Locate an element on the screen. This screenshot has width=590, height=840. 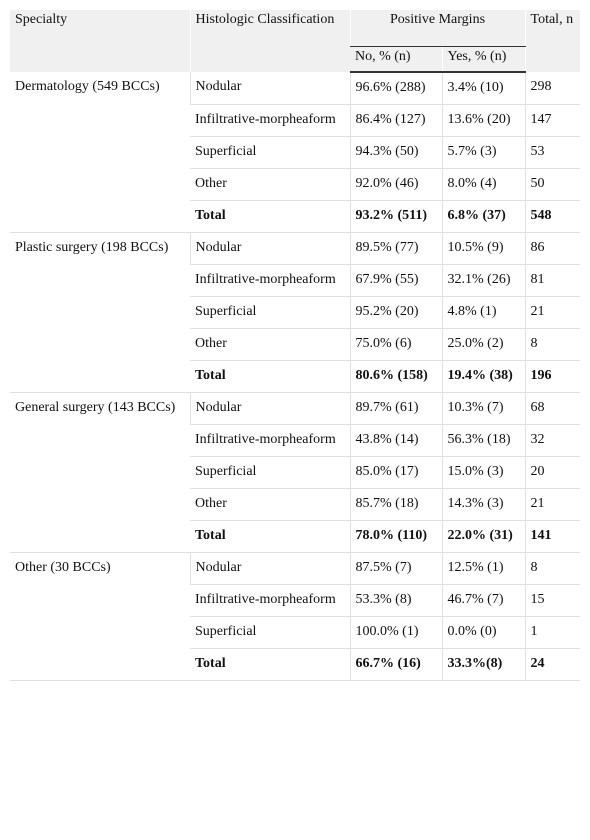
table-cell: 32 is located at coordinates (552, 440).